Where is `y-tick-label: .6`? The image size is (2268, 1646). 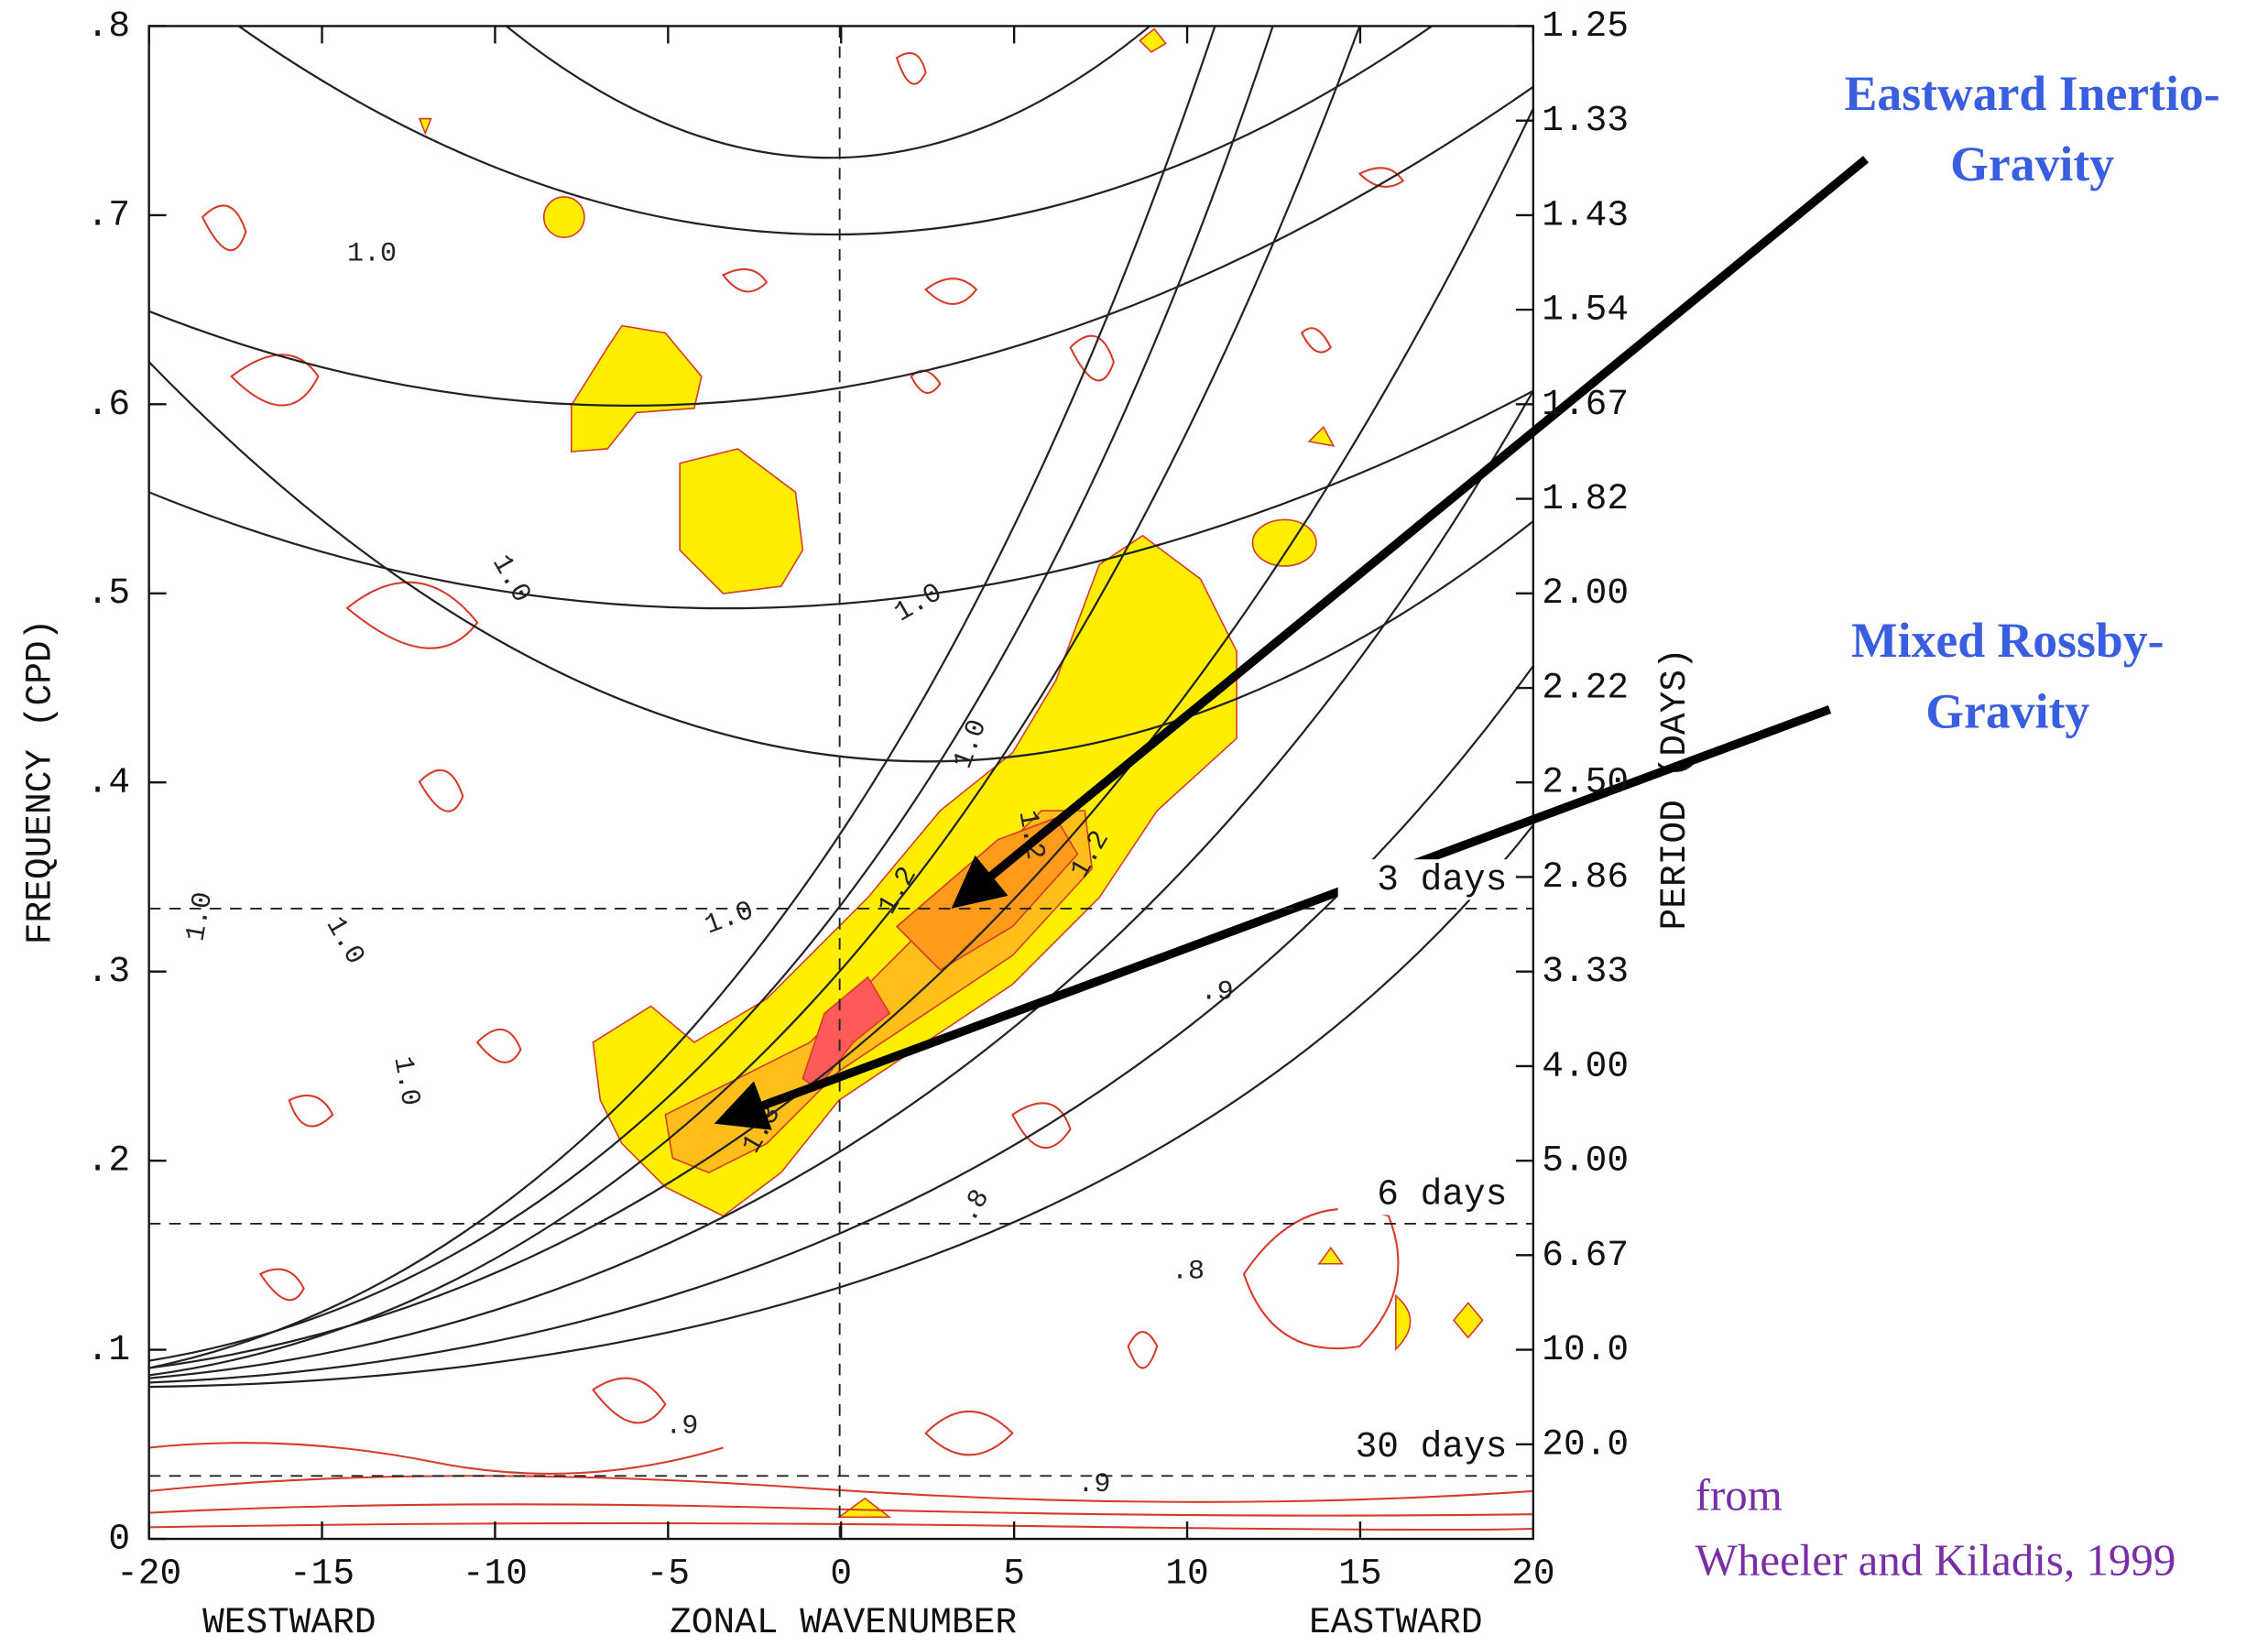 y-tick-label: .6 is located at coordinates (108, 404).